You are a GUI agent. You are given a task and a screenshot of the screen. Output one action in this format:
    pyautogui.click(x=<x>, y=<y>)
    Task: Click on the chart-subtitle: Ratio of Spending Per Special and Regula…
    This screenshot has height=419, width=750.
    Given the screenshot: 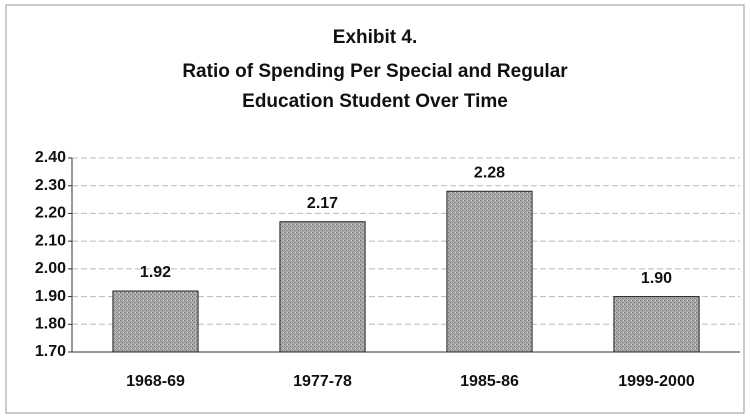 What is the action you would take?
    pyautogui.click(x=375, y=71)
    